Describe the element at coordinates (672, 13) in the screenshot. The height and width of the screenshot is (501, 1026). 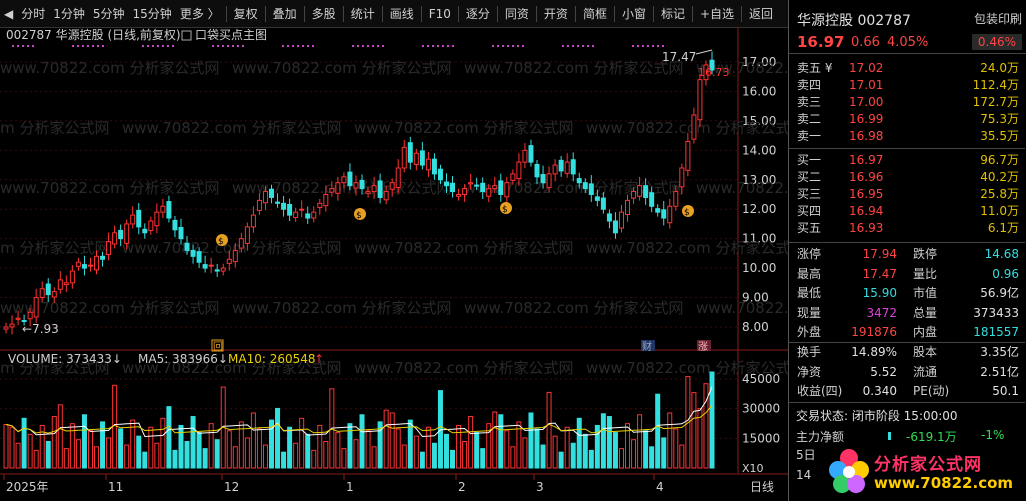
I see `toolbar-biaoji-button: 标记` at that location.